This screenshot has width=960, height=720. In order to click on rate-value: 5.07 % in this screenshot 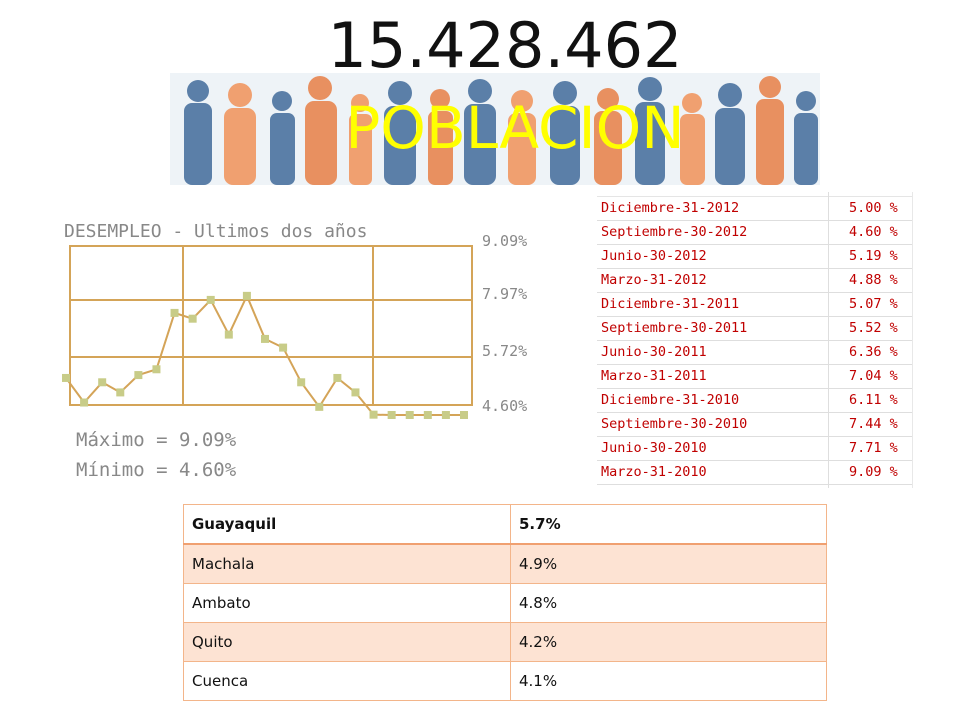, I will do `click(873, 304)`.